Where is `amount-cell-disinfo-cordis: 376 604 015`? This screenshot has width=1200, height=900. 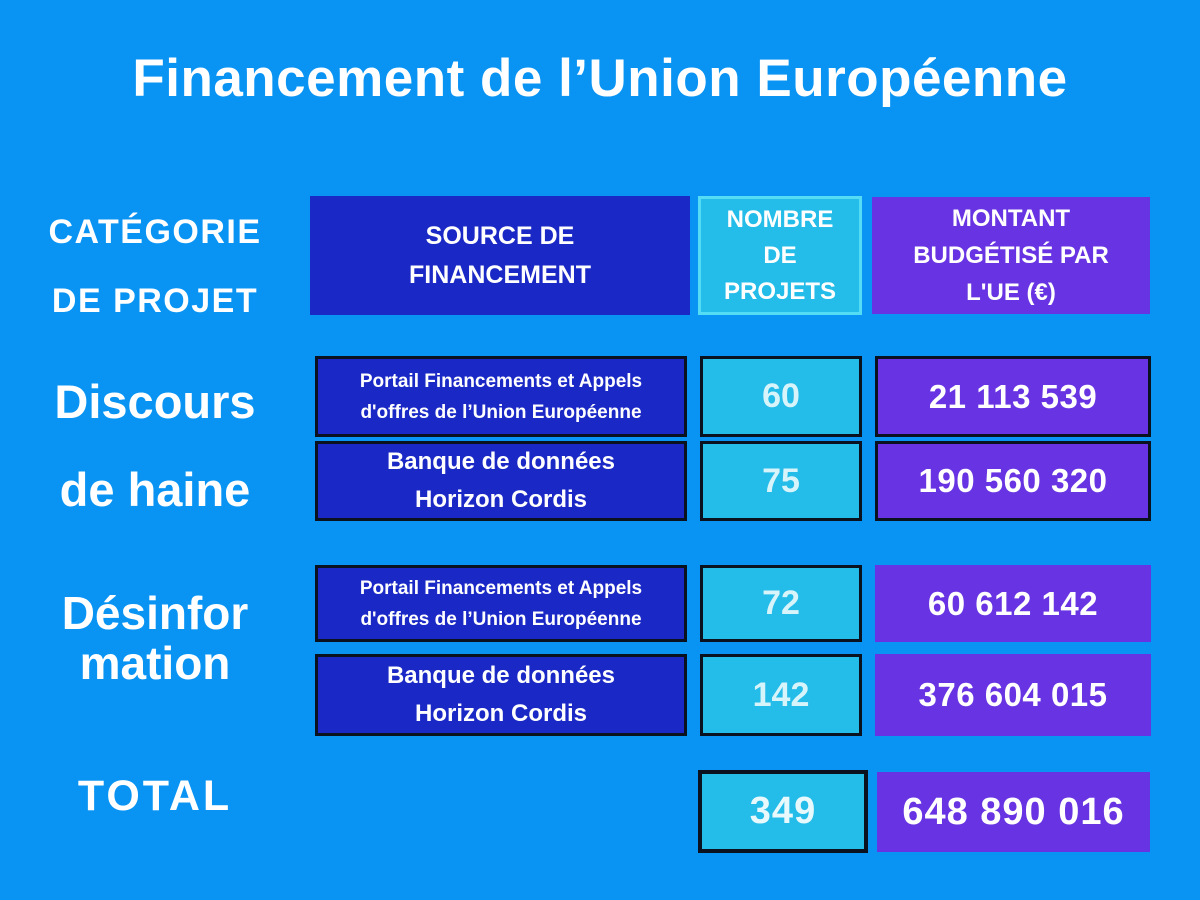
amount-cell-disinfo-cordis: 376 604 015 is located at coordinates (1013, 695).